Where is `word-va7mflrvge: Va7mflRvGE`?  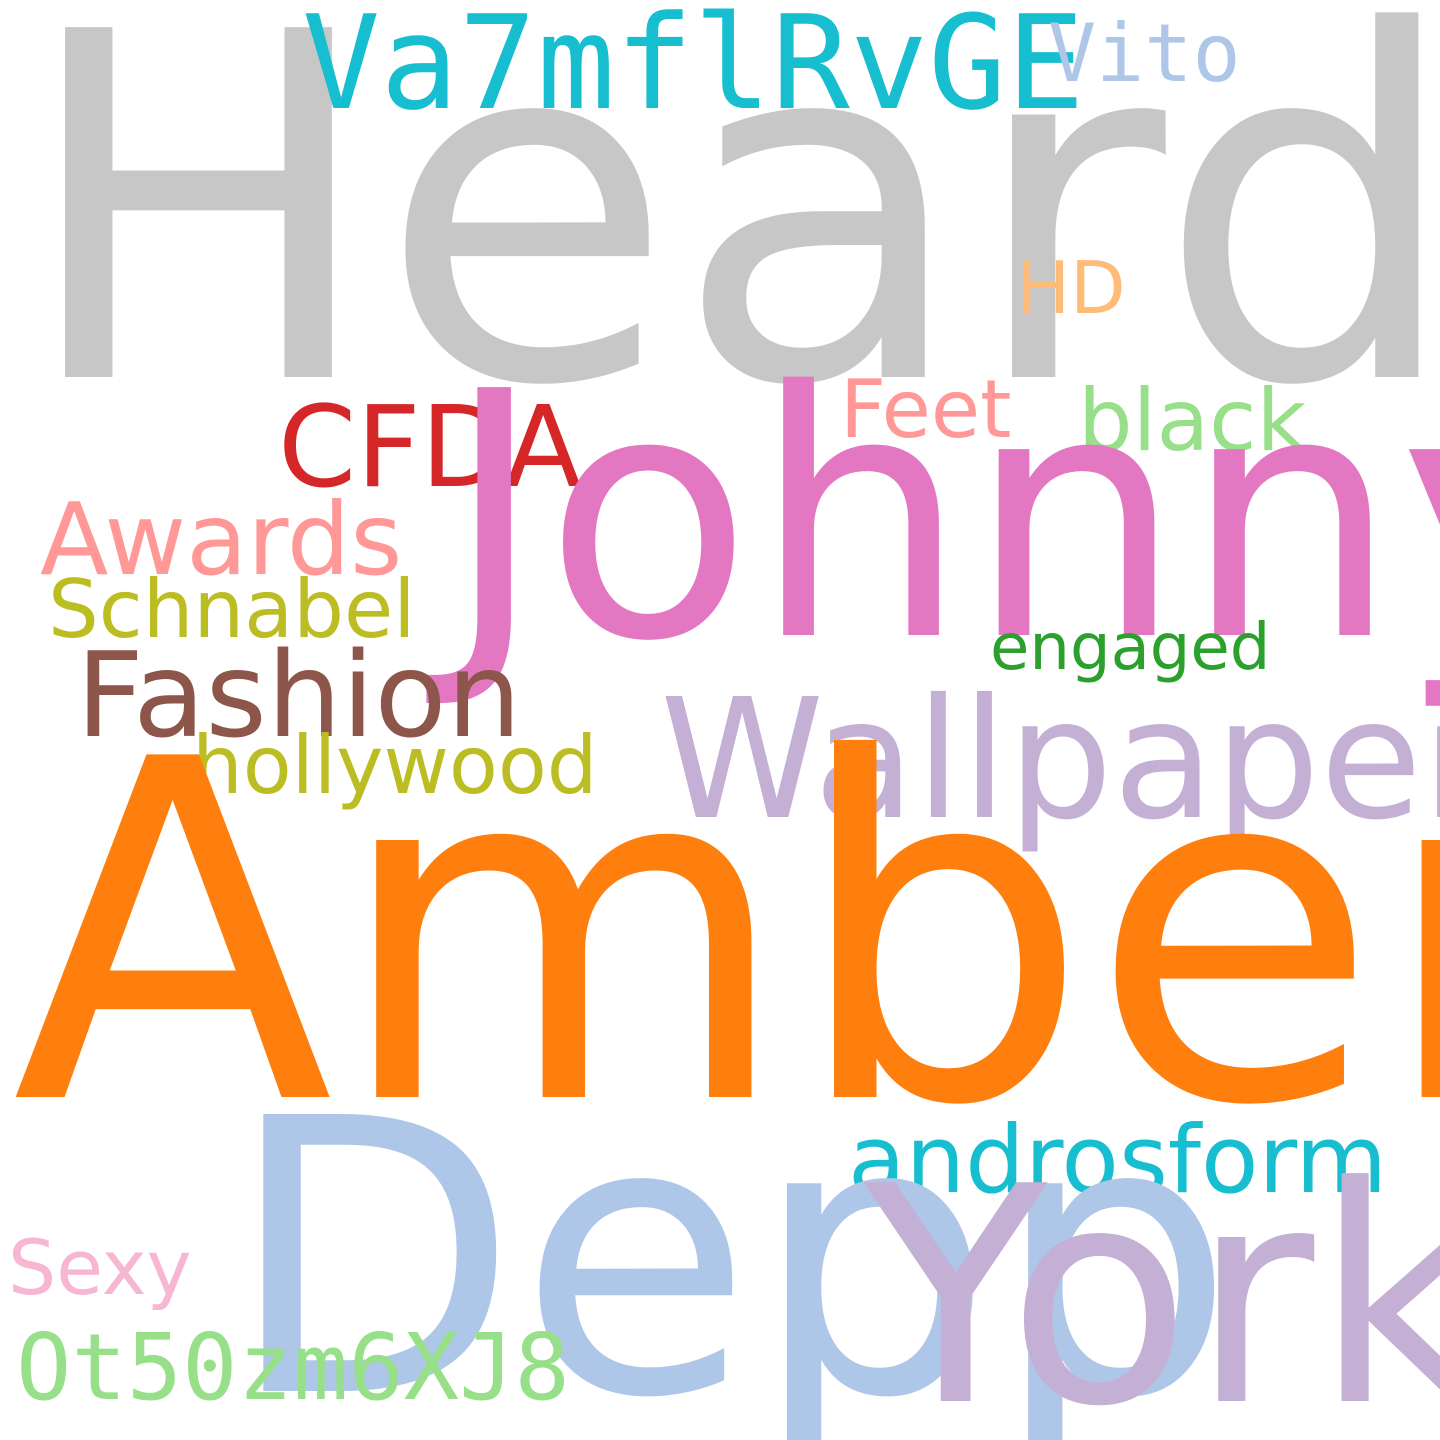 word-va7mflrvge: Va7mflRvGE is located at coordinates (693, 69).